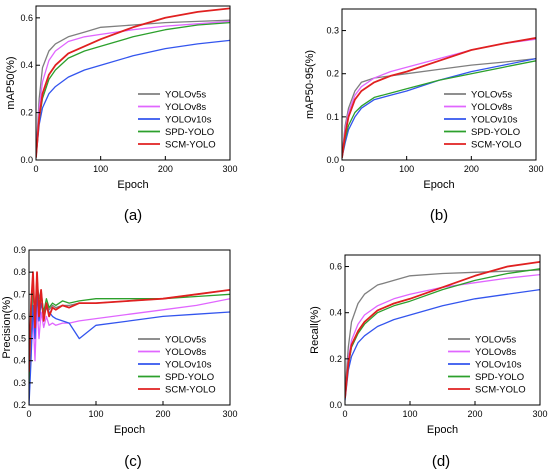 The width and height of the screenshot is (550, 473). Describe the element at coordinates (19, 272) in the screenshot. I see `y-tick-label: 0.8` at that location.